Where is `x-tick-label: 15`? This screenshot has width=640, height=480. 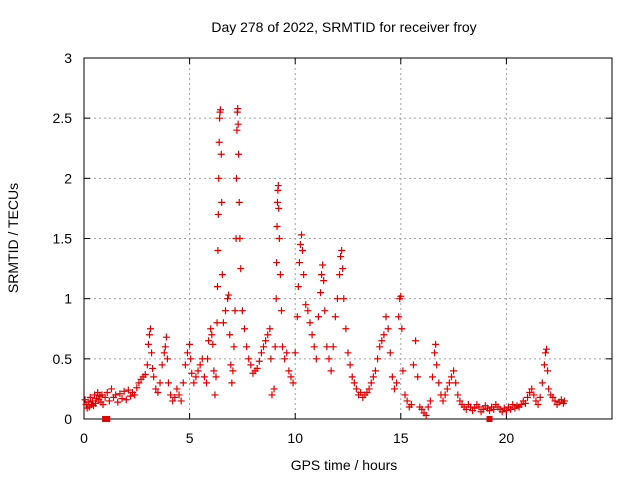
x-tick-label: 15 is located at coordinates (401, 438).